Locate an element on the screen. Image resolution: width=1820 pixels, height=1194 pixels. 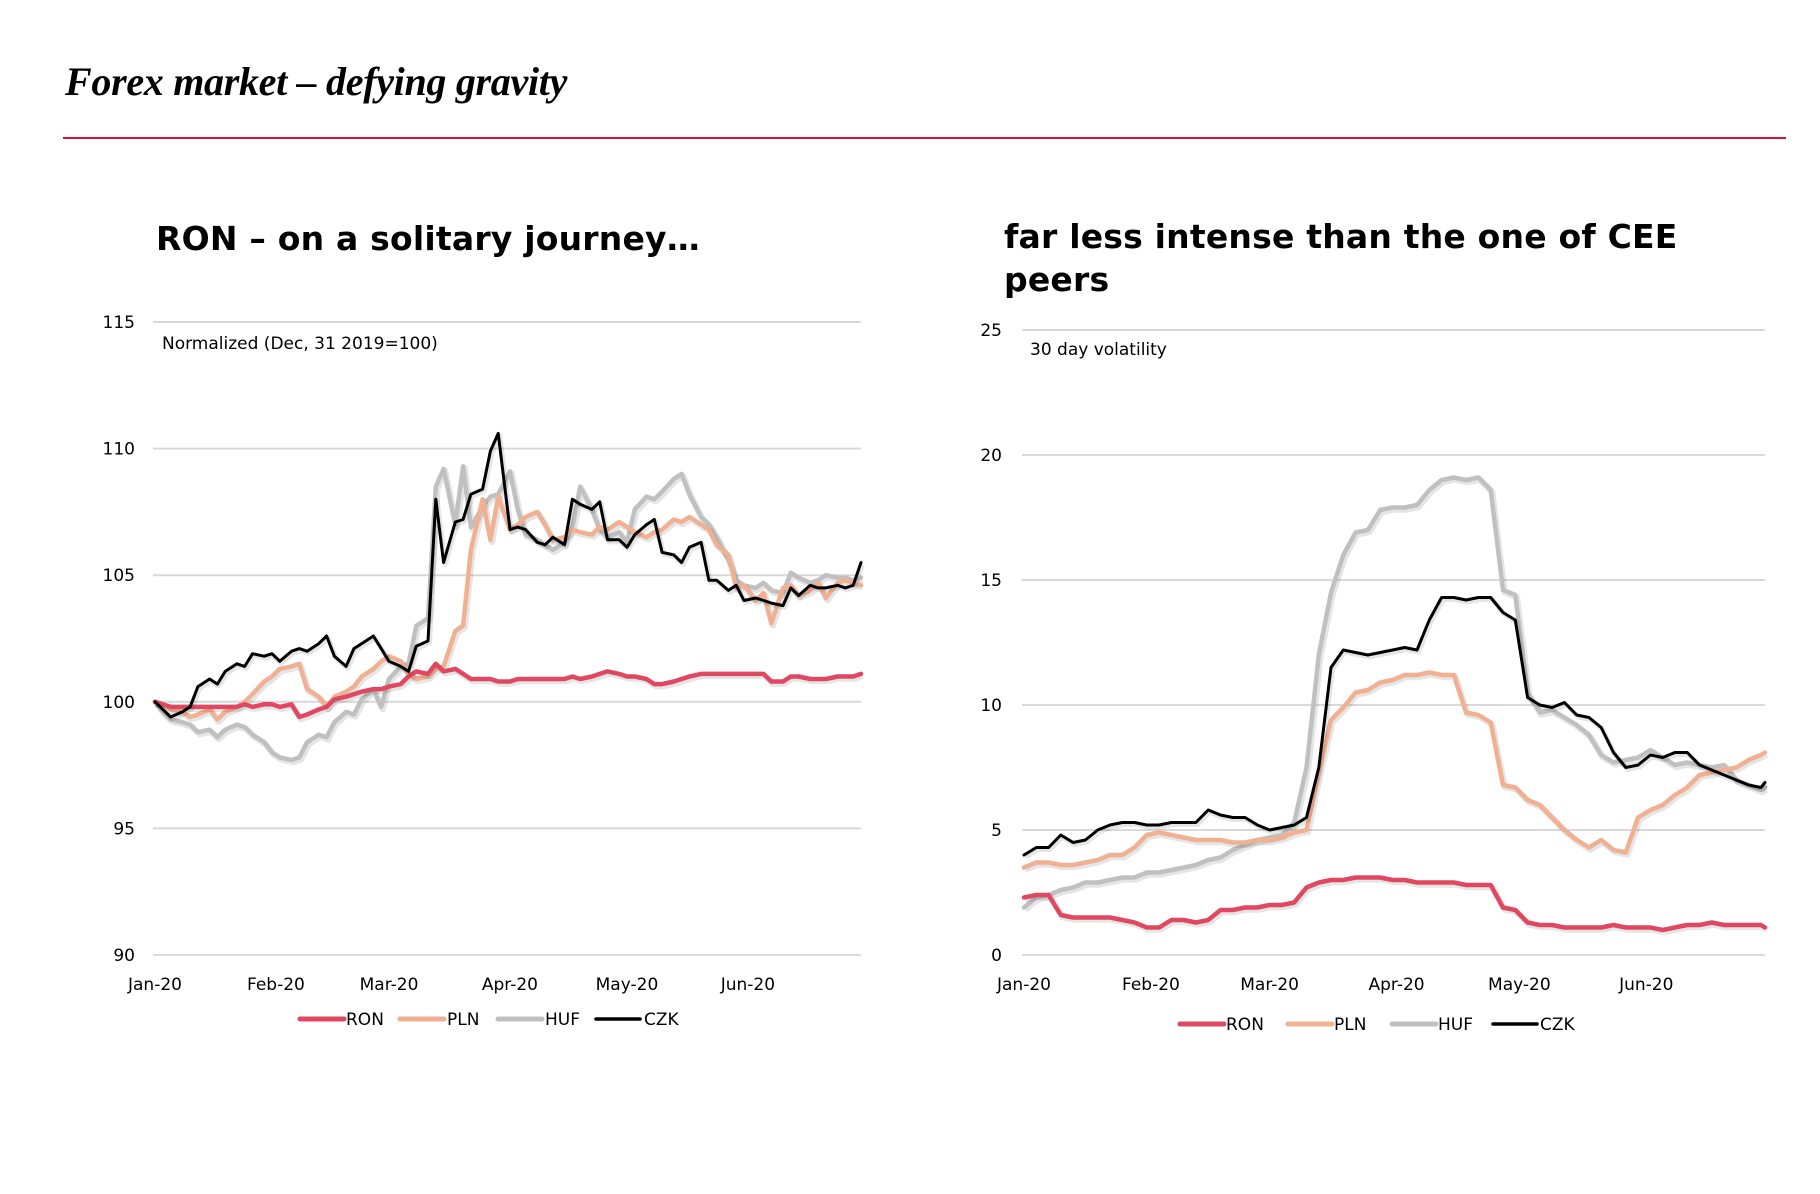
unit-label: 30 day volatility is located at coordinates (1098, 350).